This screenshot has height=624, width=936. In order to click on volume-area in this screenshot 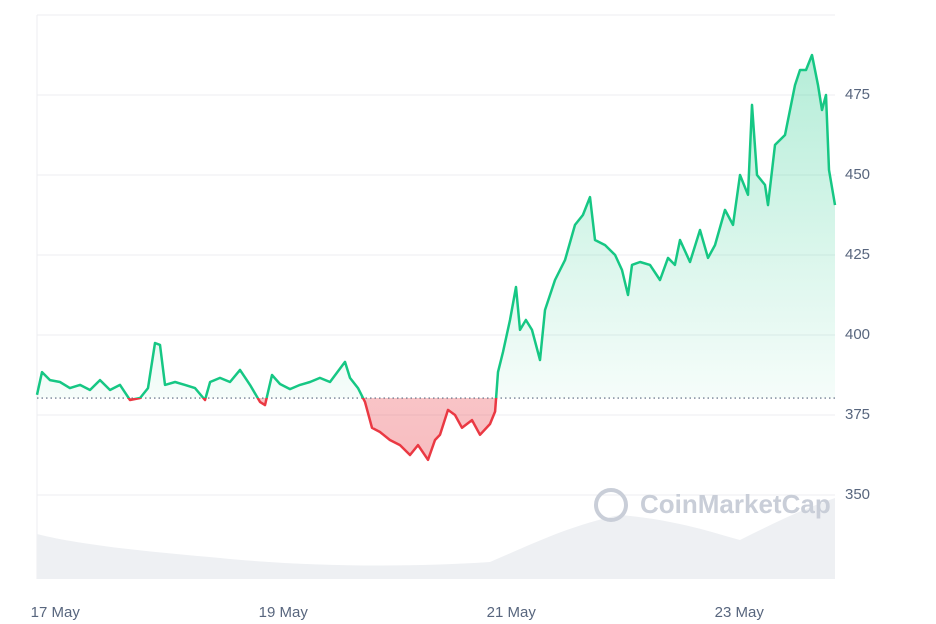, I will do `click(436, 538)`.